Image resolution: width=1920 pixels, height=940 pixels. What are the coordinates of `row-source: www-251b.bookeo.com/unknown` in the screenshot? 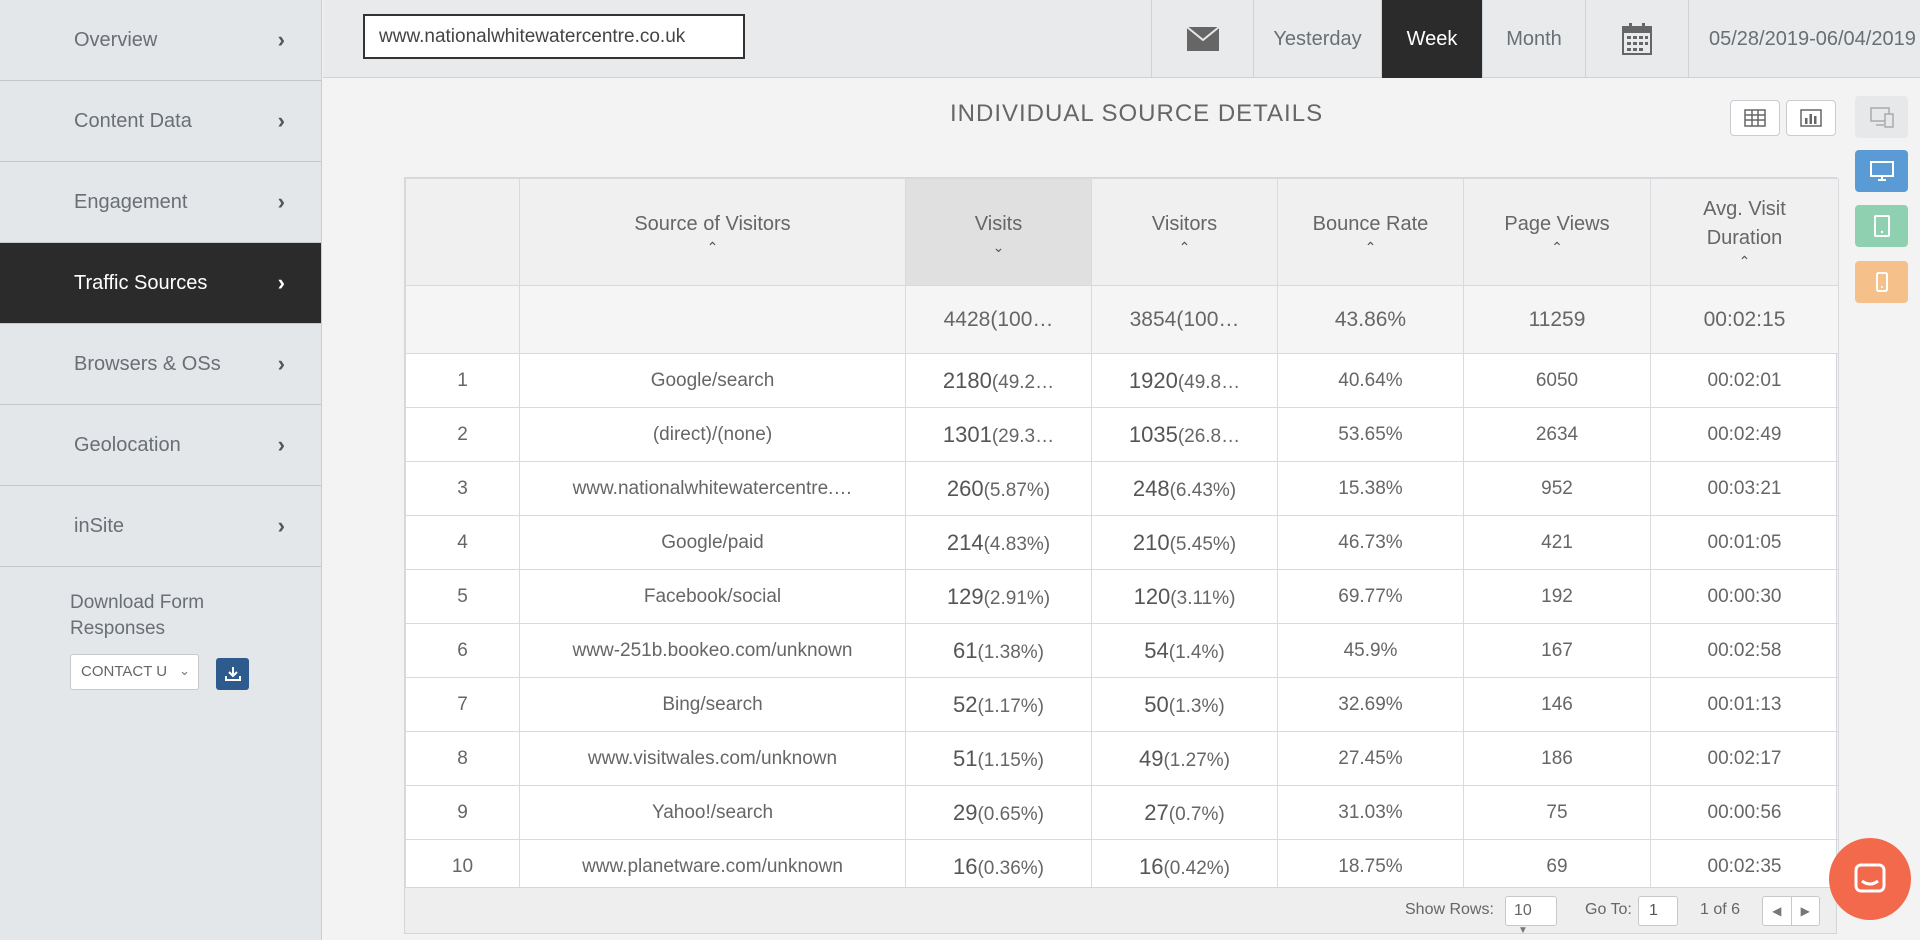 It's located at (712, 650).